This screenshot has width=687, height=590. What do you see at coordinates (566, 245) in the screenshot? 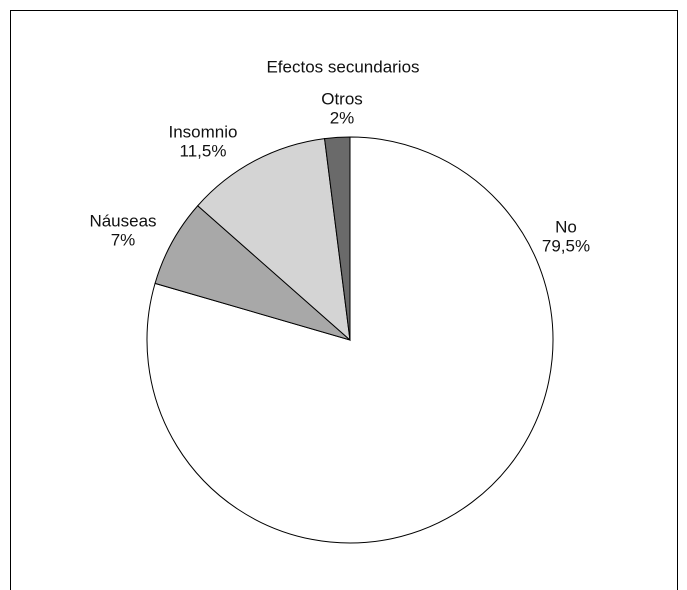
I see `slice-value-label: 79,5%` at bounding box center [566, 245].